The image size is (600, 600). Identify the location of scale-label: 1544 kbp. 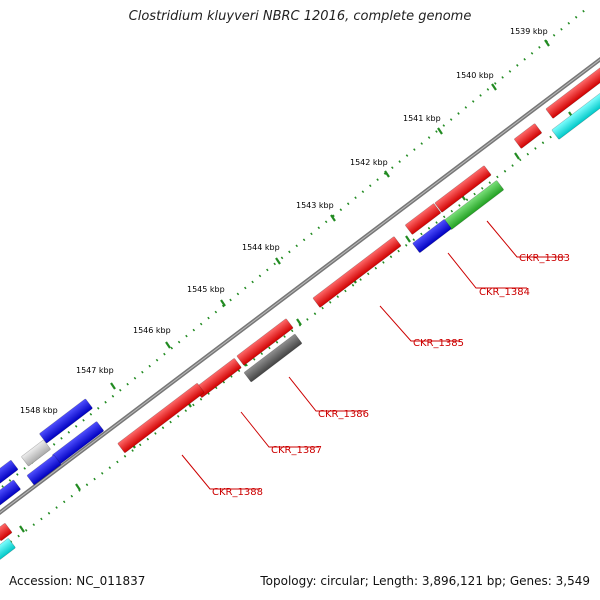
(261, 247).